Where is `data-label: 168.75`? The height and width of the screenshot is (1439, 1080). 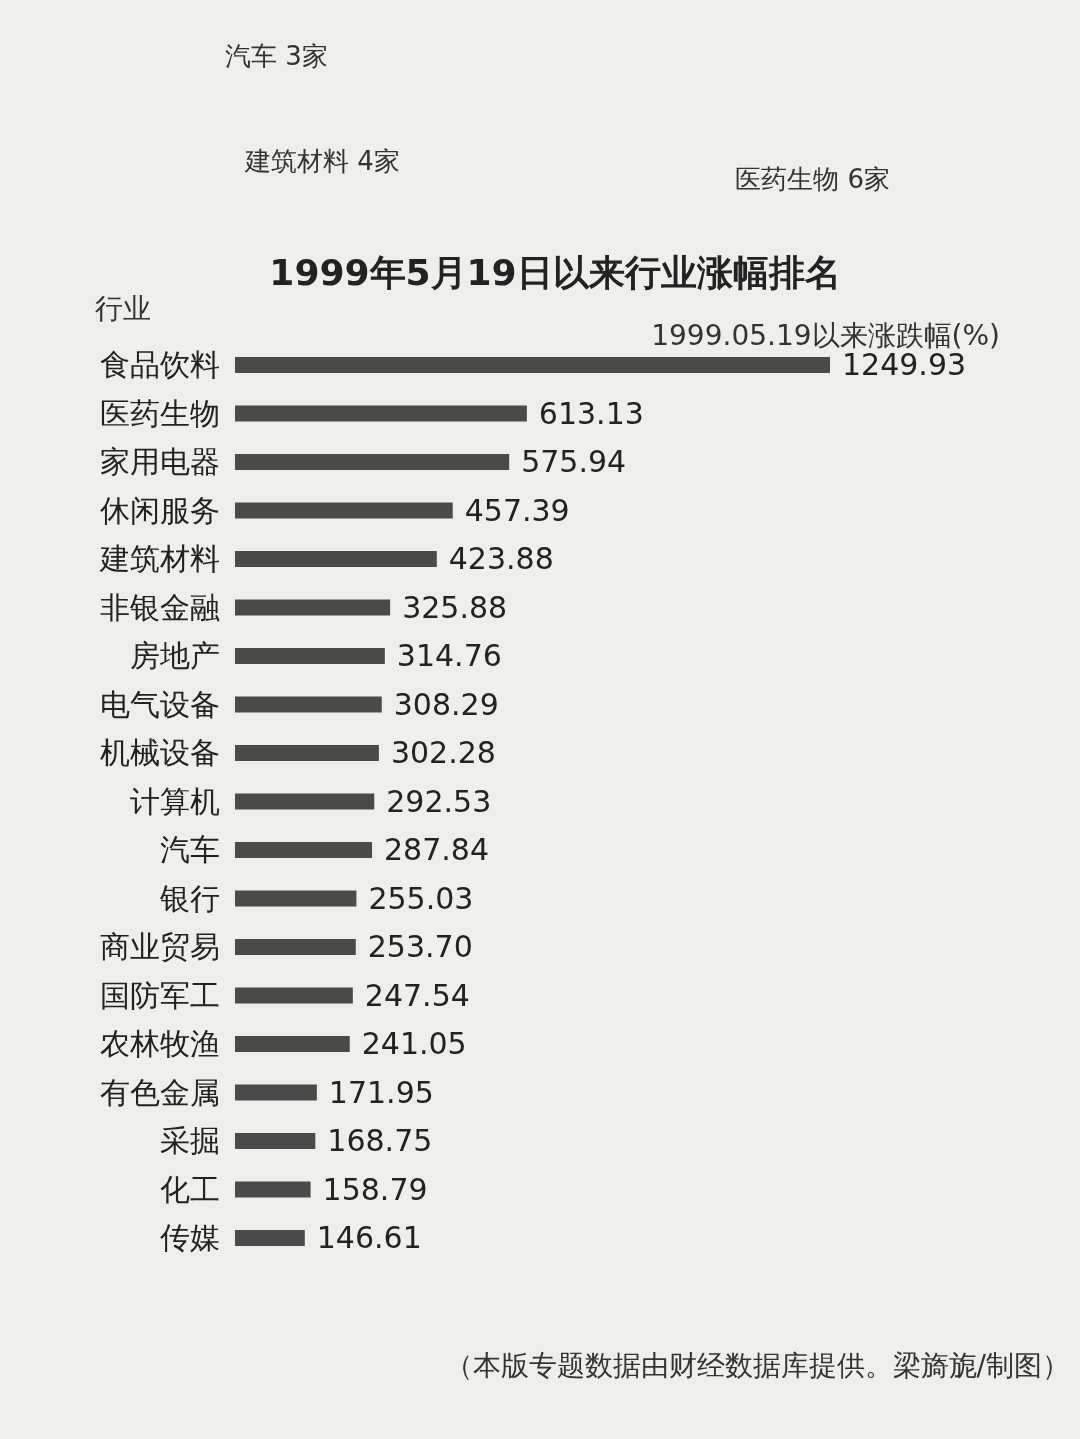
data-label: 168.75 is located at coordinates (380, 1140).